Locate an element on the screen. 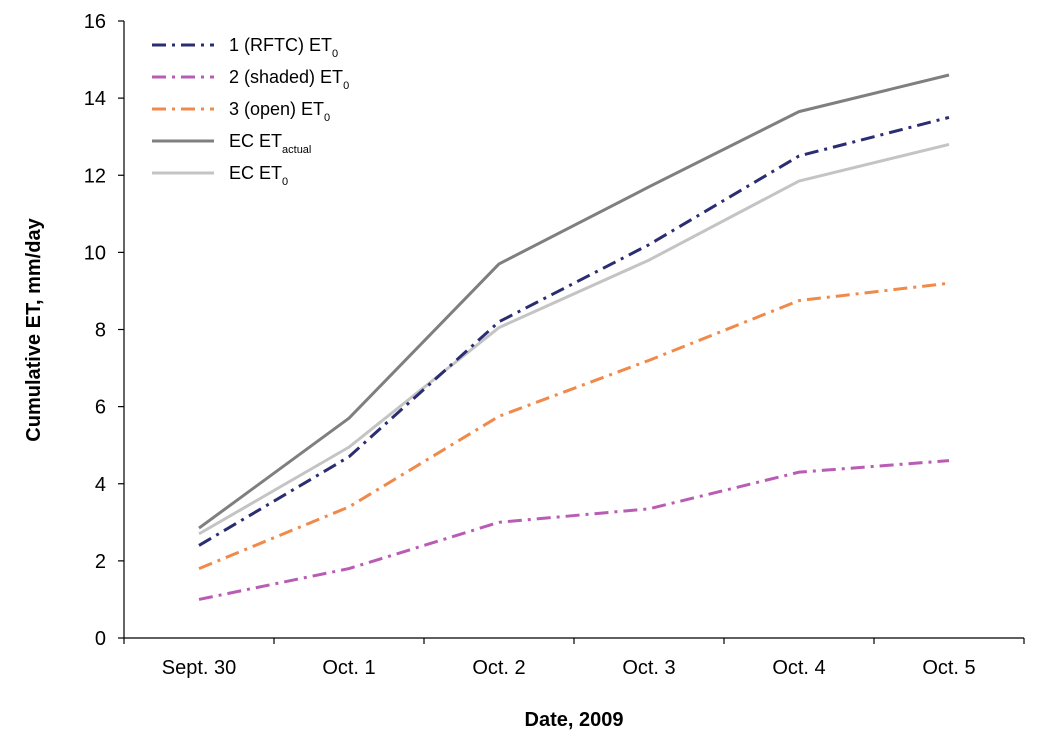 This screenshot has height=739, width=1047. legend-label: EC ET0 is located at coordinates (258, 175).